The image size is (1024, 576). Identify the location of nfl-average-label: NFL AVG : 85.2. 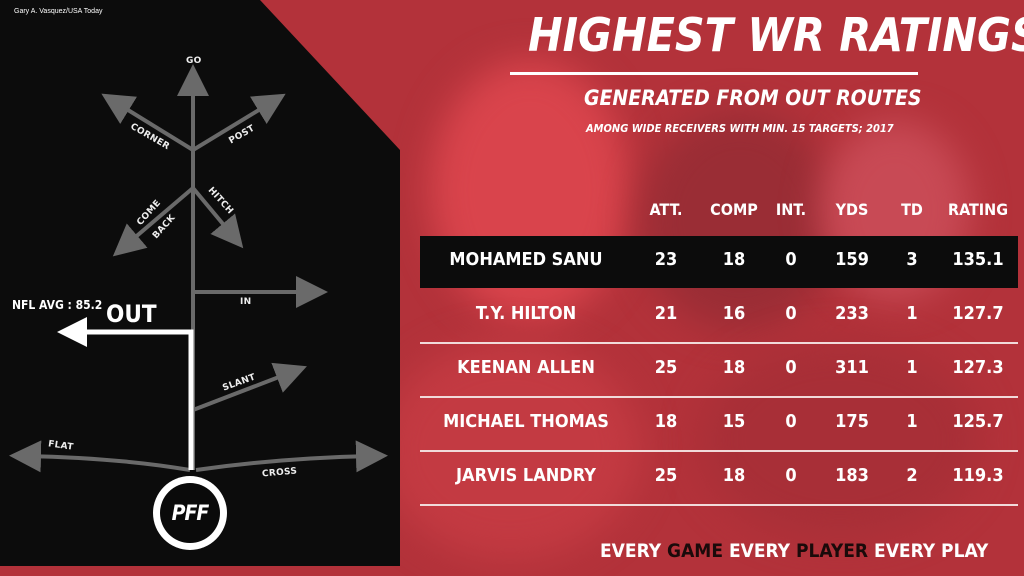
(57, 305).